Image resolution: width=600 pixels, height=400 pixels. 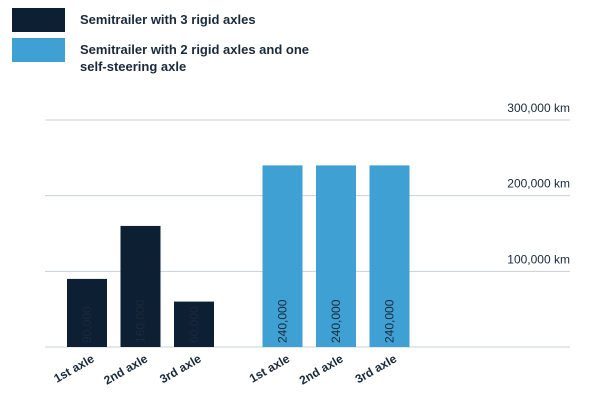 I want to click on value-label: 90,000, so click(x=87, y=324).